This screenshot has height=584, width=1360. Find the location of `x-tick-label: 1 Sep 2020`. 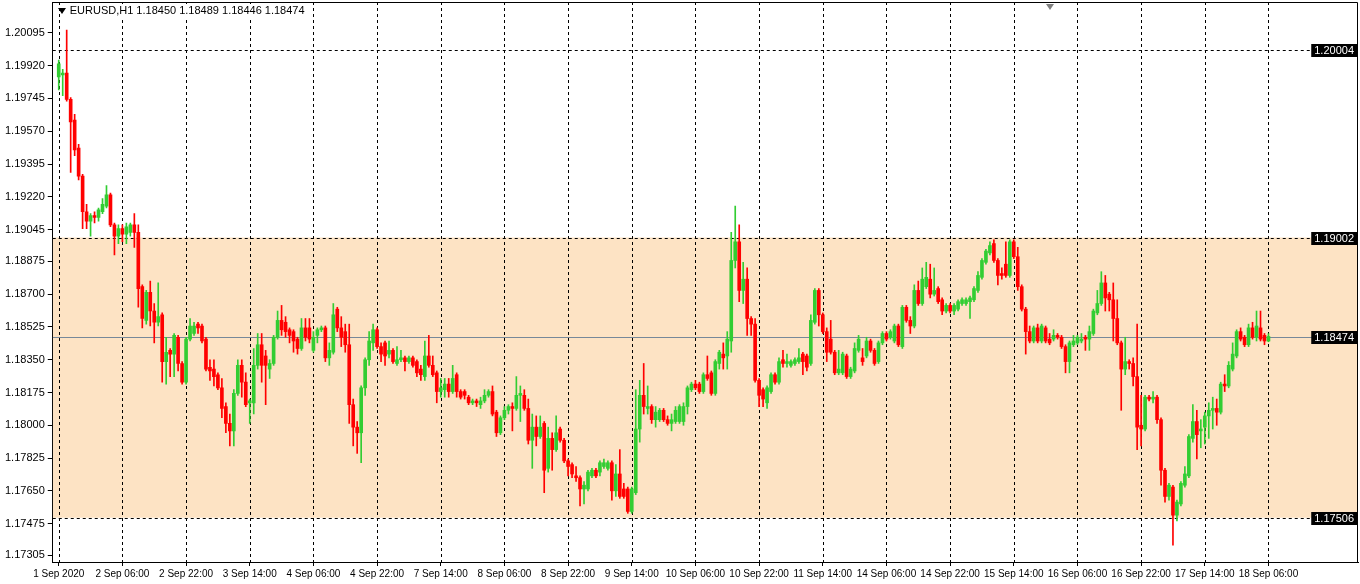

x-tick-label: 1 Sep 2020 is located at coordinates (59, 573).